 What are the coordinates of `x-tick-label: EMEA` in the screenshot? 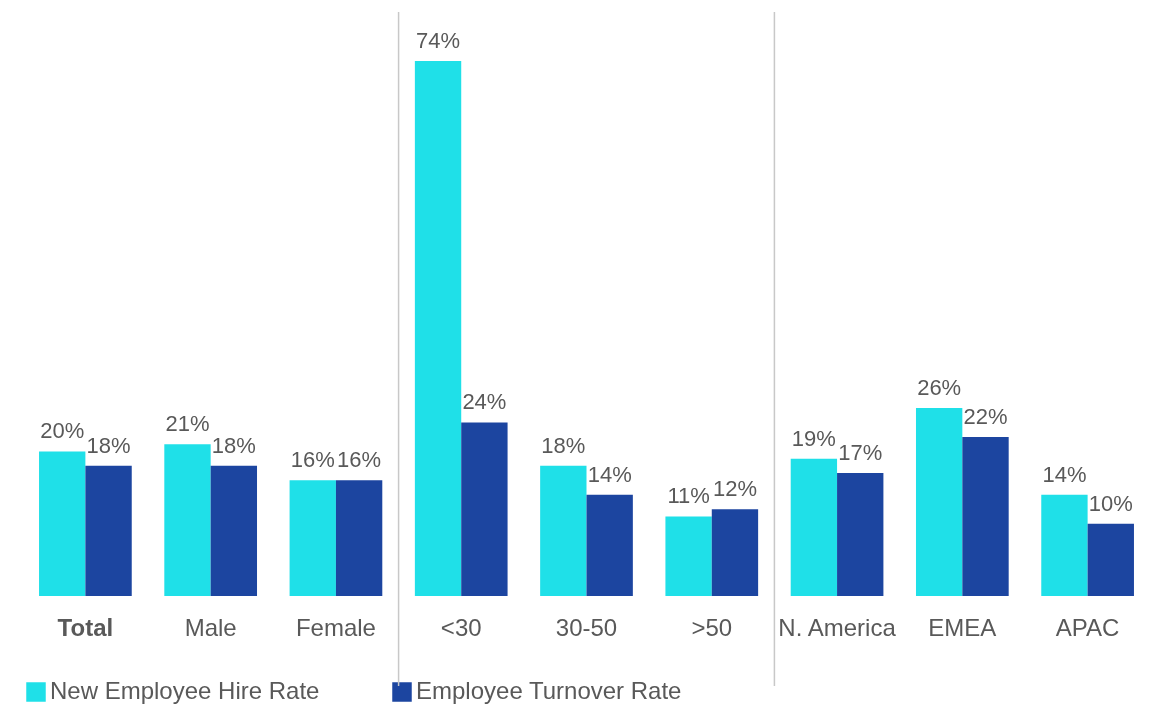 It's located at (962, 627).